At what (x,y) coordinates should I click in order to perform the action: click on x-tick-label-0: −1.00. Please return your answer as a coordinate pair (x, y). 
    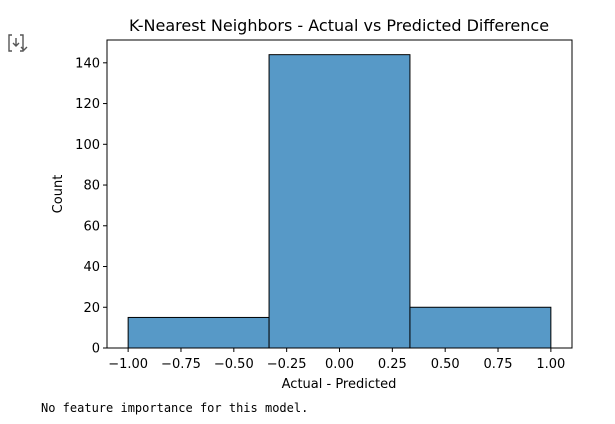
    Looking at the image, I should click on (128, 364).